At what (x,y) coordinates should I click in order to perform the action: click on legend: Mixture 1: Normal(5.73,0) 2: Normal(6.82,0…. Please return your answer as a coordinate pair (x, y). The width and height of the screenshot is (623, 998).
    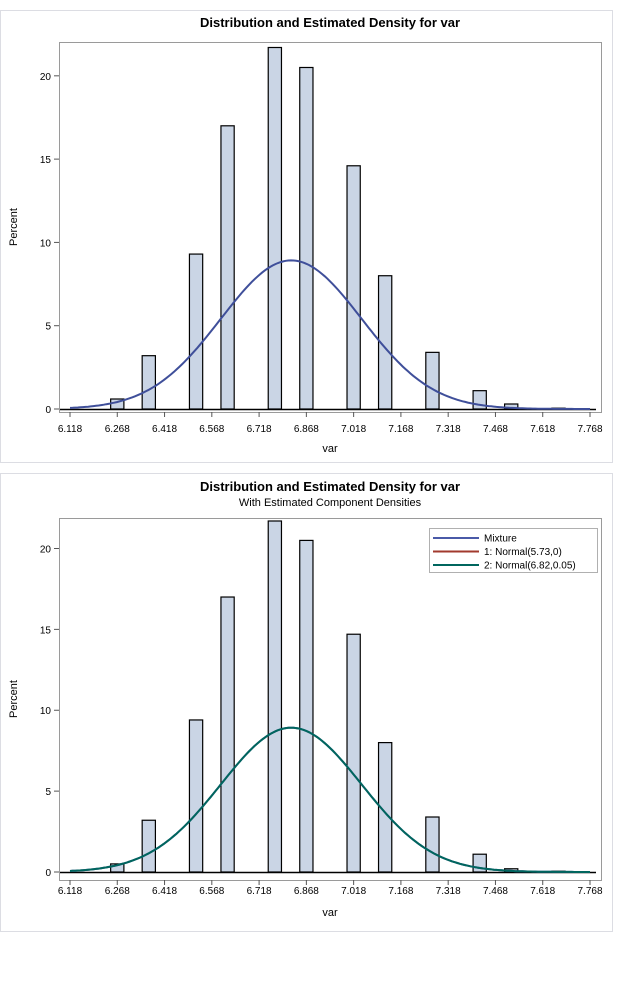
    Looking at the image, I should click on (513, 550).